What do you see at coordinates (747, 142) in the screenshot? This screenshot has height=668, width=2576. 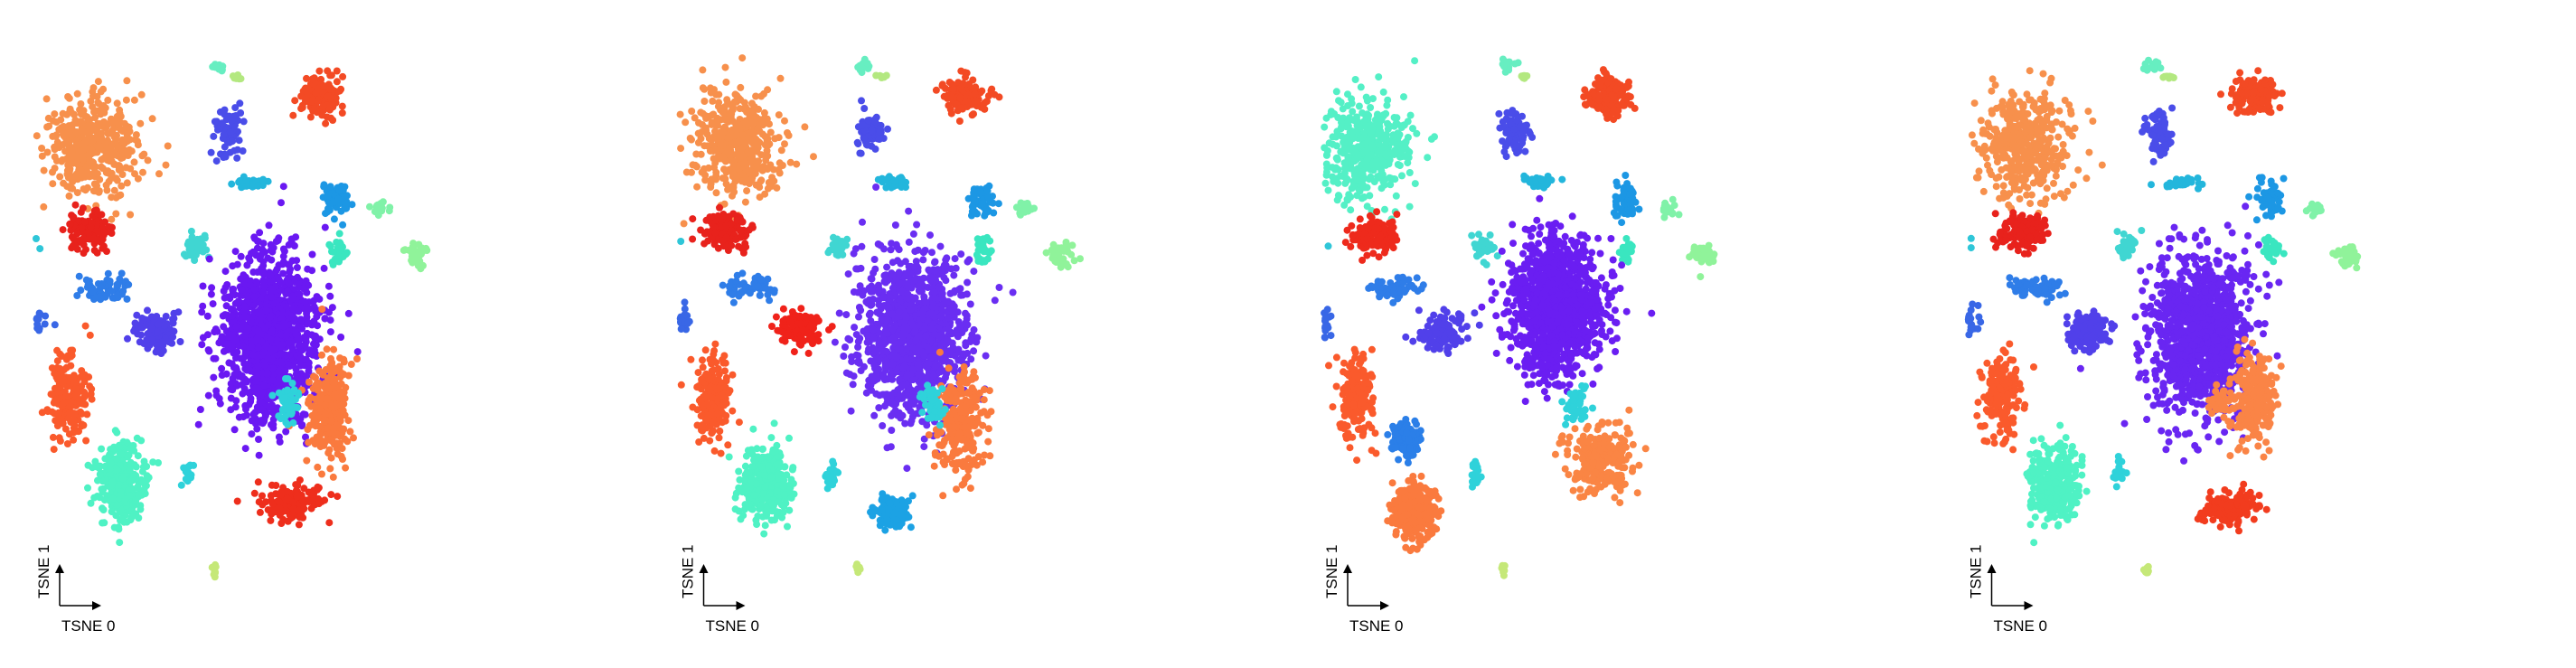 I see `cluster-c_orange_top` at bounding box center [747, 142].